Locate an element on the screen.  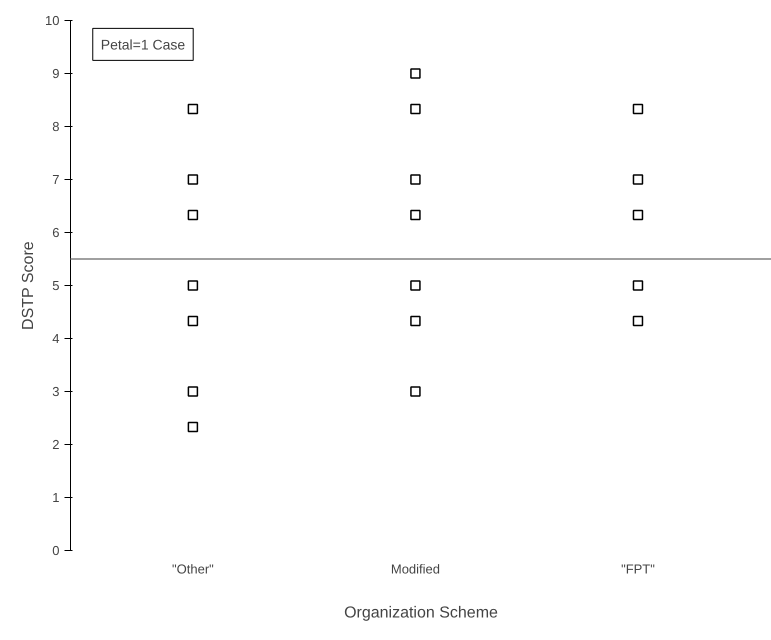
y-tick-label: 5 is located at coordinates (56, 285).